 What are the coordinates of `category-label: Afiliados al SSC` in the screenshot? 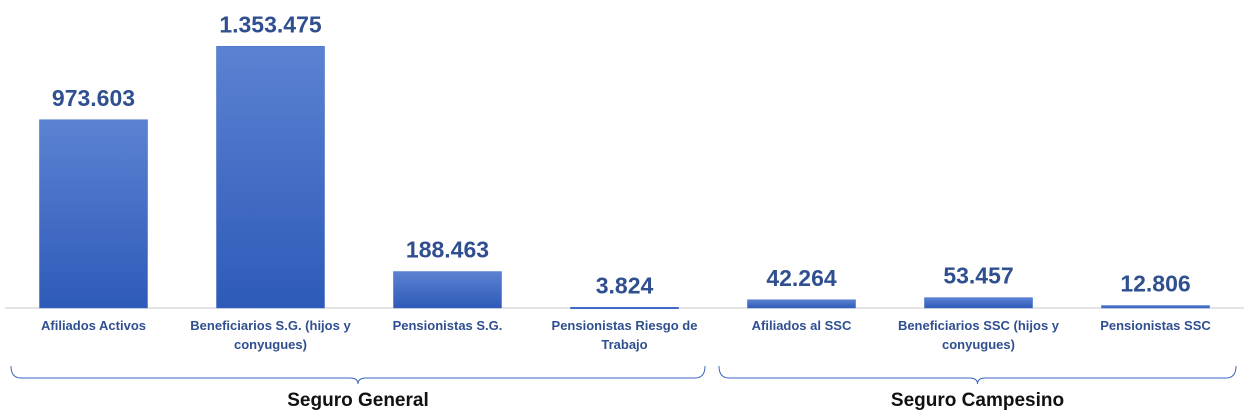 It's located at (801, 325).